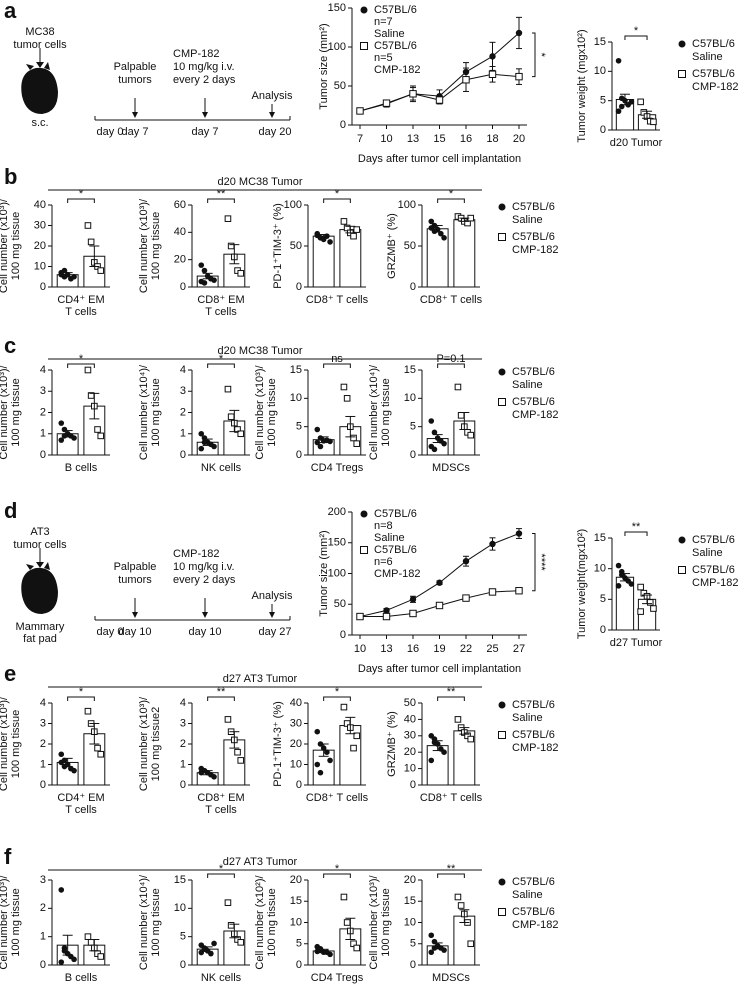 Image resolution: width=739 pixels, height=1000 pixels. I want to click on sig-label: **, so click(451, 869).